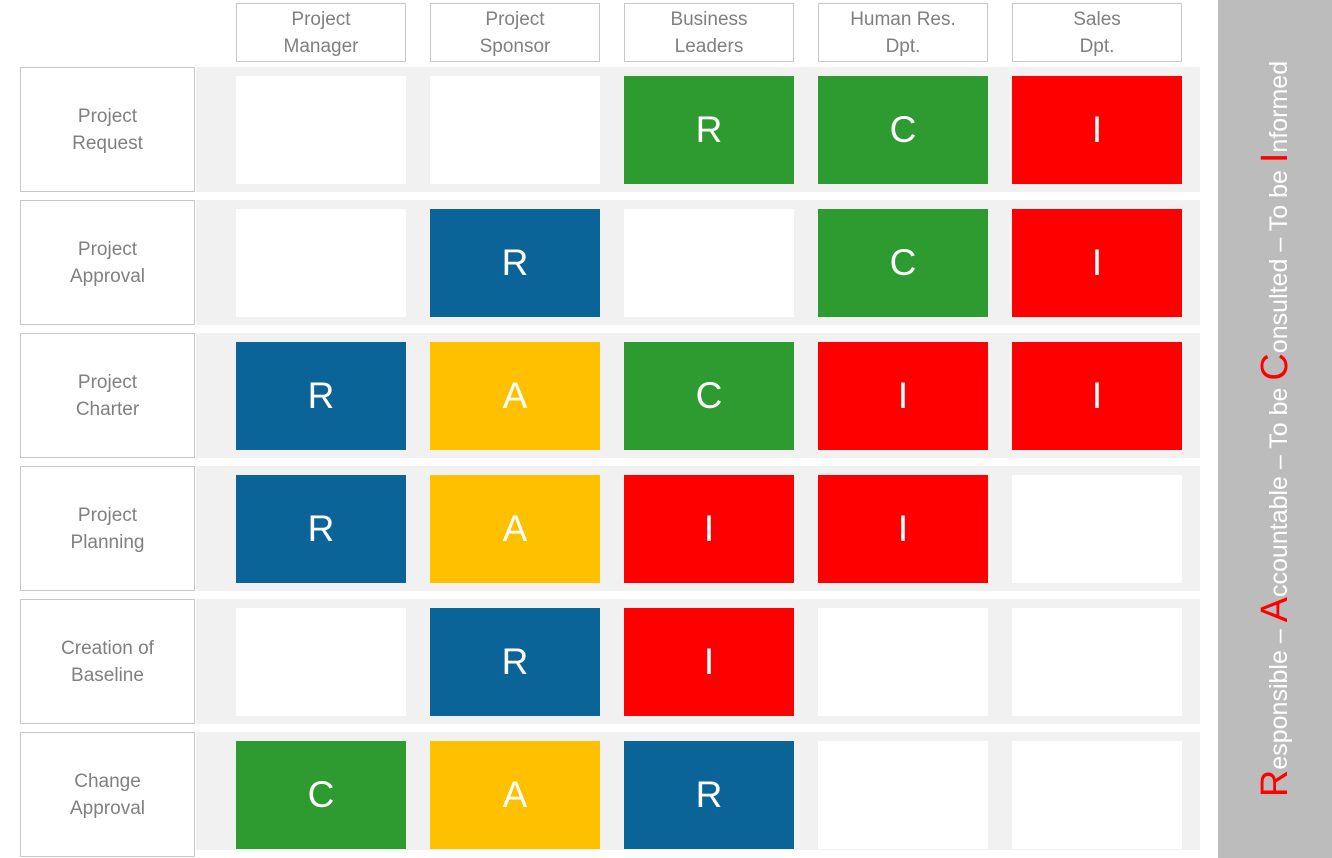 The width and height of the screenshot is (1332, 858). Describe the element at coordinates (903, 795) in the screenshot. I see `cell-change-approval-human-res-dpt` at that location.